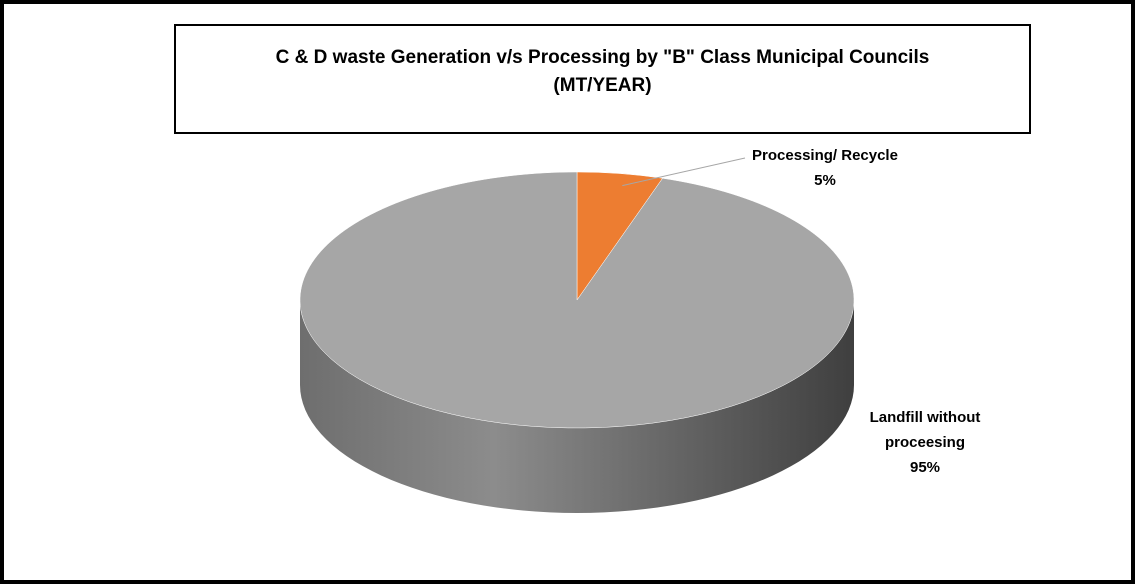  What do you see at coordinates (602, 85) in the screenshot?
I see `chart-subtitle: (MT/YEAR)` at bounding box center [602, 85].